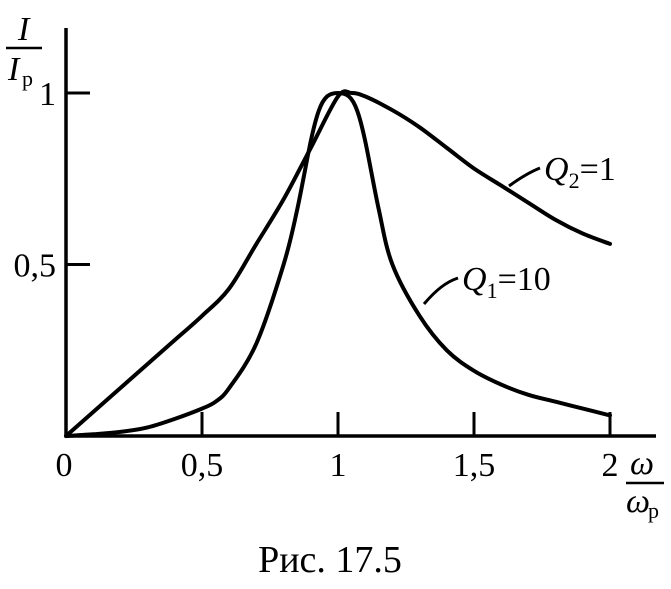 The width and height of the screenshot is (671, 589). What do you see at coordinates (24, 29) in the screenshot?
I see `y-axis-label-numerator: I` at bounding box center [24, 29].